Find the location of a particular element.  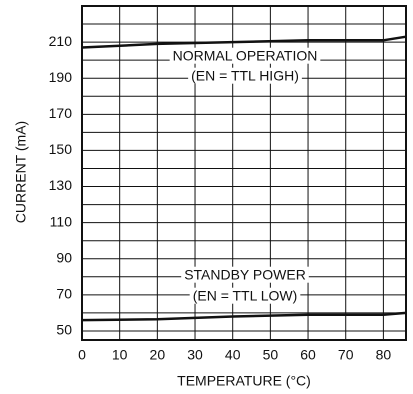

x-tick-label: 70 is located at coordinates (346, 355).